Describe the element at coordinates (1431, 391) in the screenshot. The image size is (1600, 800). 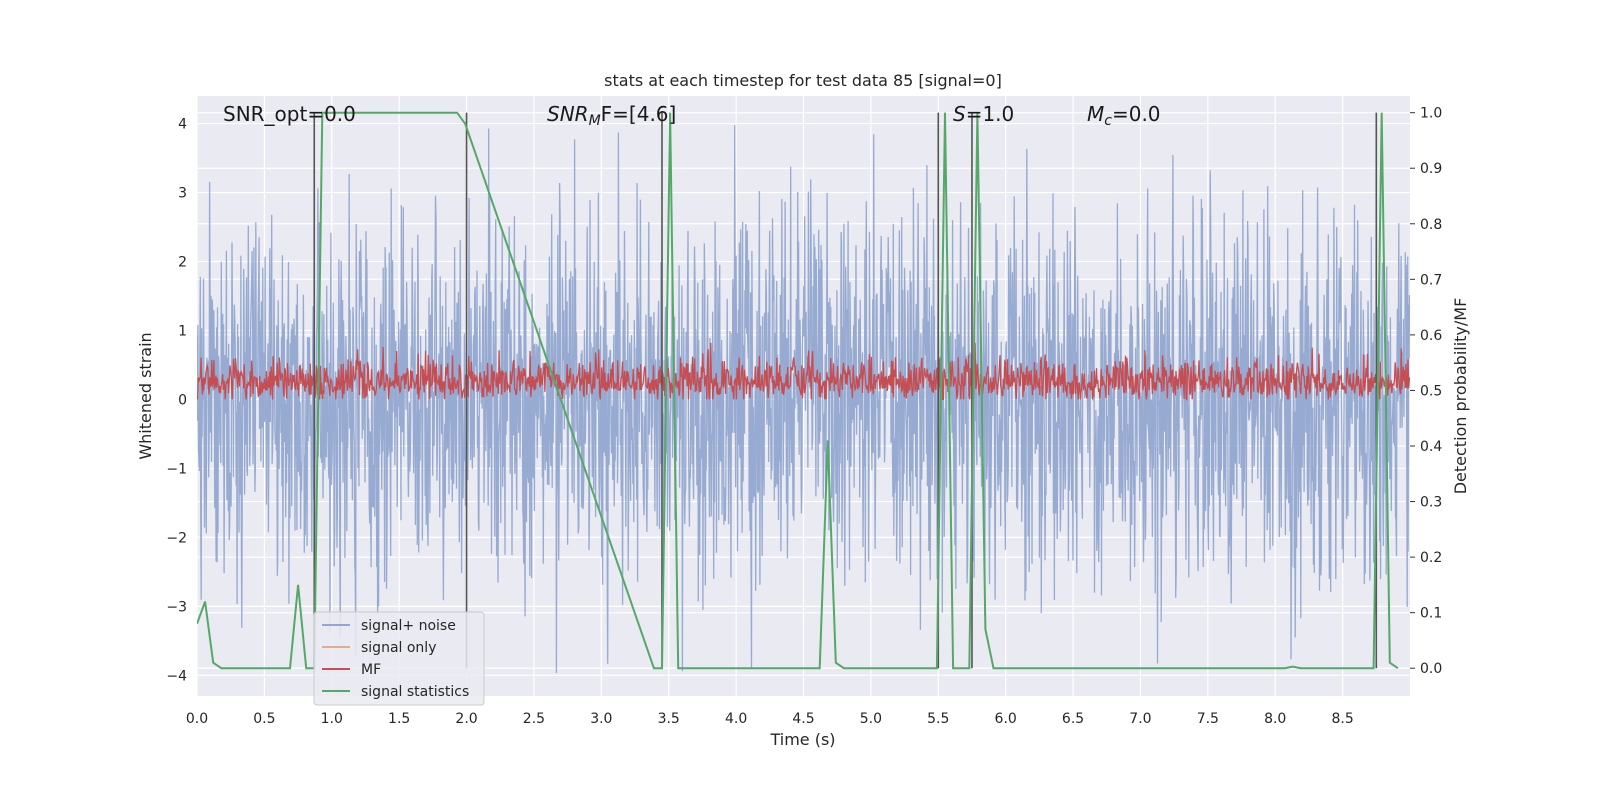
I see `y-right-tick-label: 0.5` at that location.